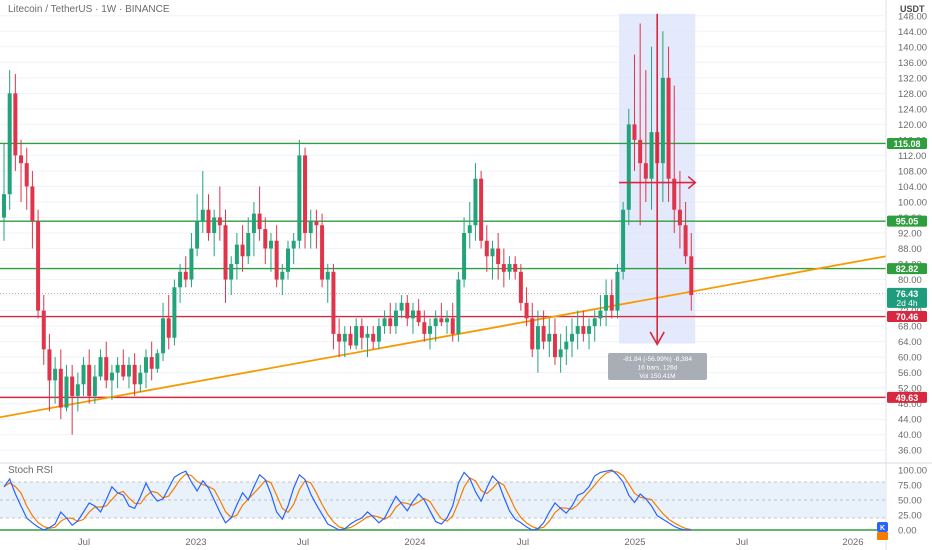  I want to click on current-price-tag-countdown: 2d 4h, so click(907, 303).